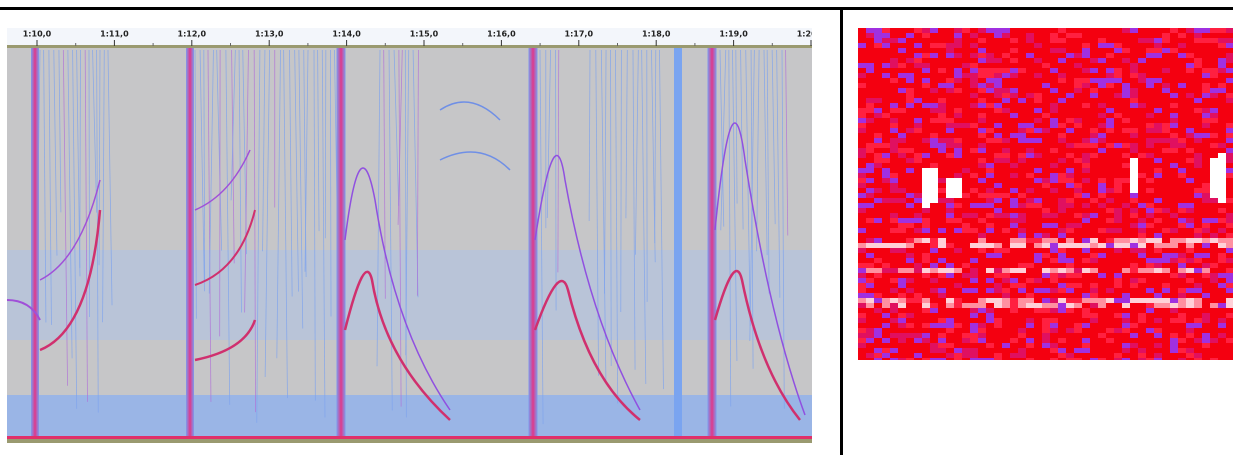 The image size is (1233, 459). What do you see at coordinates (533, 242) in the screenshot?
I see `click-band` at bounding box center [533, 242].